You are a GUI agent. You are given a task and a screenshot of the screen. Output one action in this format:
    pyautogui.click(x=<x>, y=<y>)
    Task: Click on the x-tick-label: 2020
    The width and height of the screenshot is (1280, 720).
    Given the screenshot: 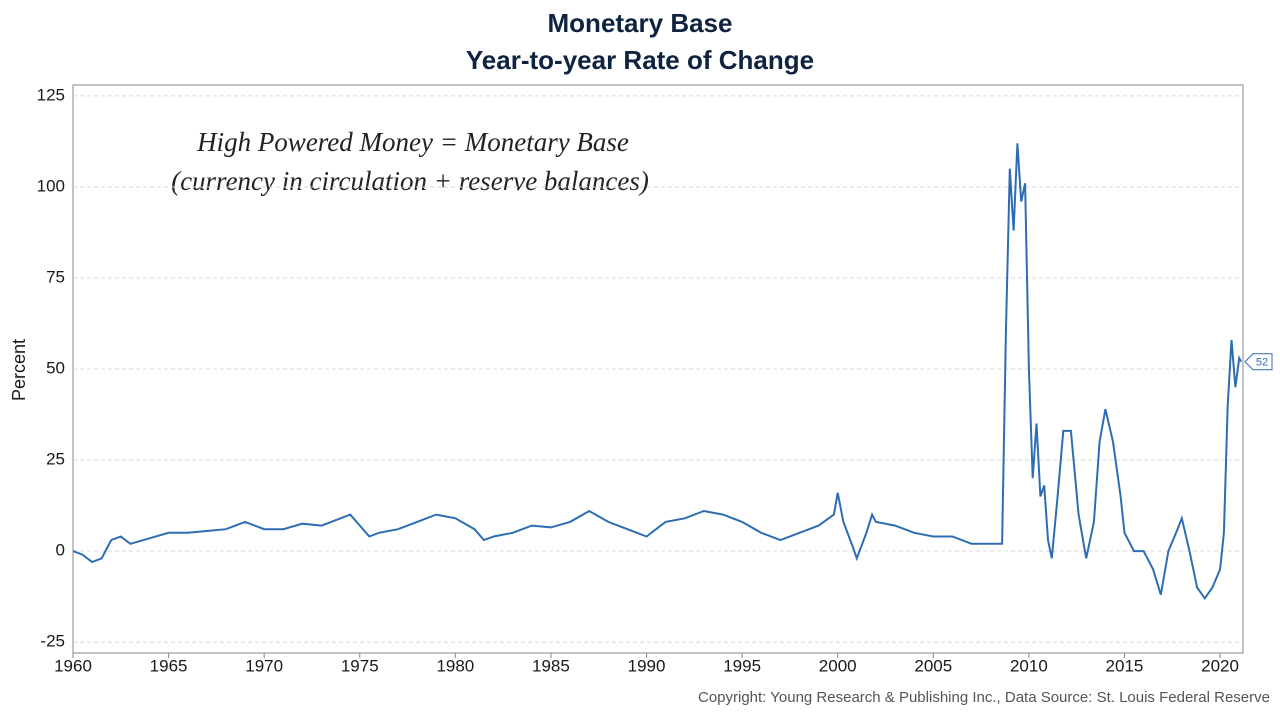 What is the action you would take?
    pyautogui.click(x=1220, y=665)
    